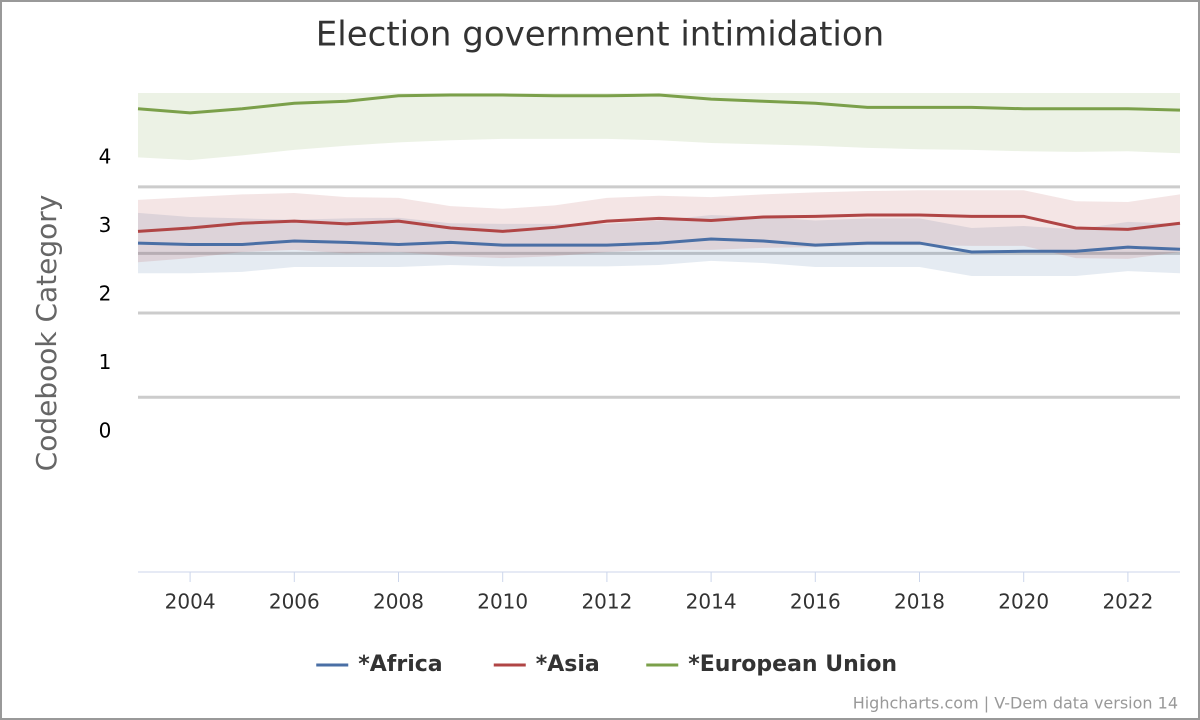 The height and width of the screenshot is (720, 1200). What do you see at coordinates (659, 127) in the screenshot?
I see `uncertainty-band` at bounding box center [659, 127].